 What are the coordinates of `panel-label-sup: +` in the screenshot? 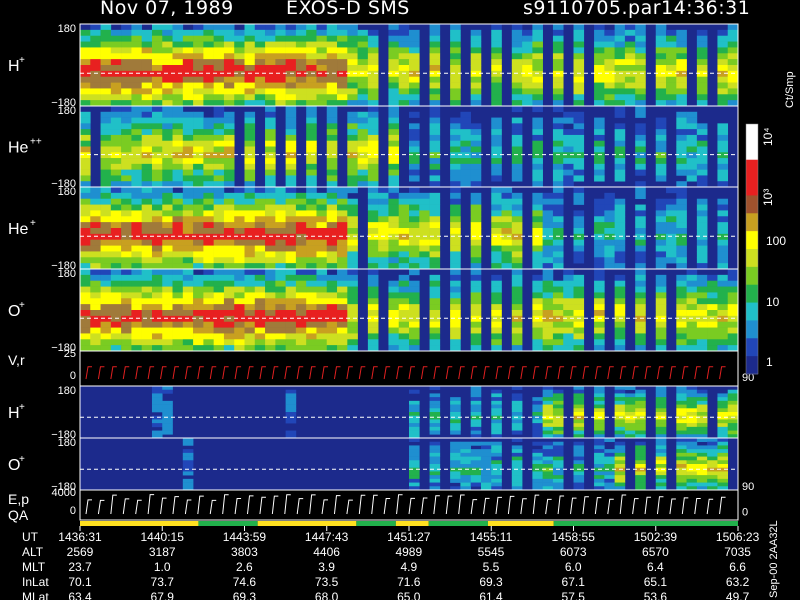 It's located at (22, 305).